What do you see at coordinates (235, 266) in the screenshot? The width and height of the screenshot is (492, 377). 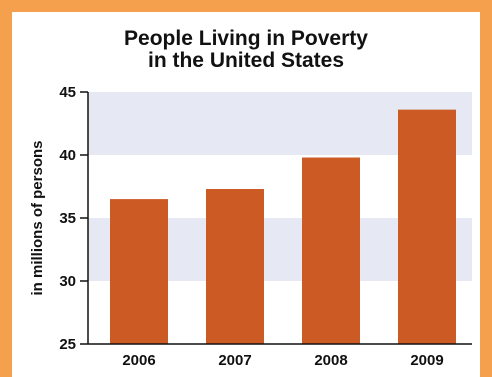 I see `bar-2007` at bounding box center [235, 266].